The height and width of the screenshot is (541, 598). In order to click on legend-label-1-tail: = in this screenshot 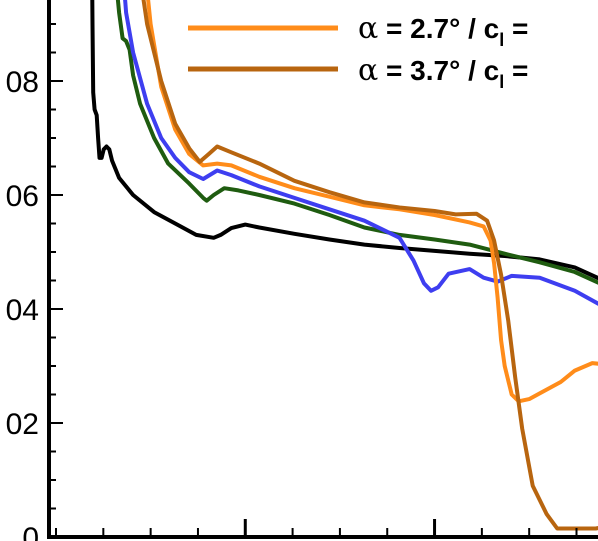, I will do `click(516, 28)`.